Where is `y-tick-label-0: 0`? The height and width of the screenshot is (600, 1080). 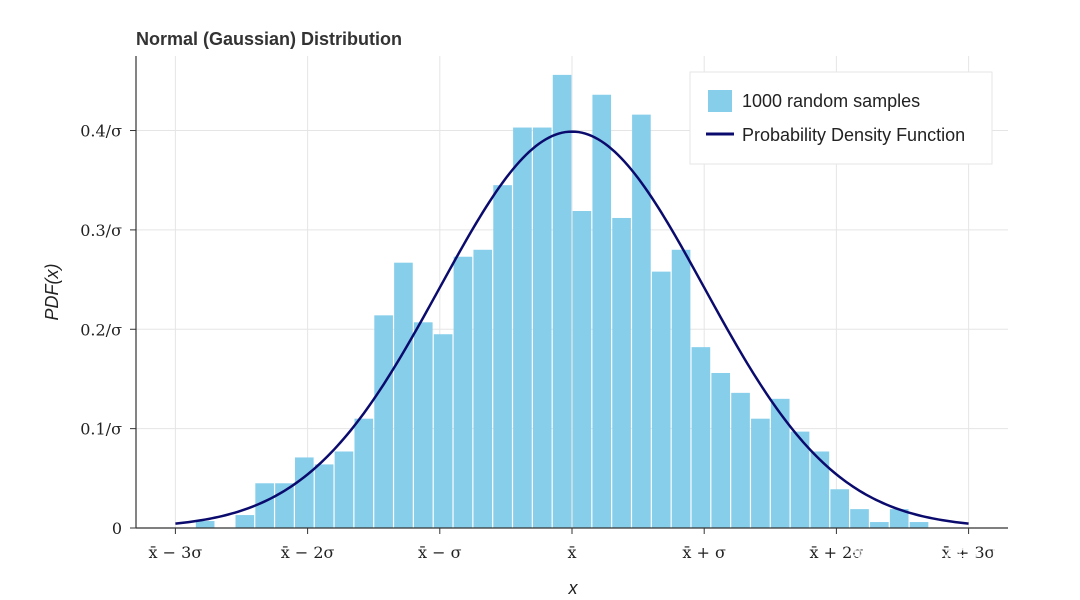
y-tick-label-0: 0 is located at coordinates (117, 528).